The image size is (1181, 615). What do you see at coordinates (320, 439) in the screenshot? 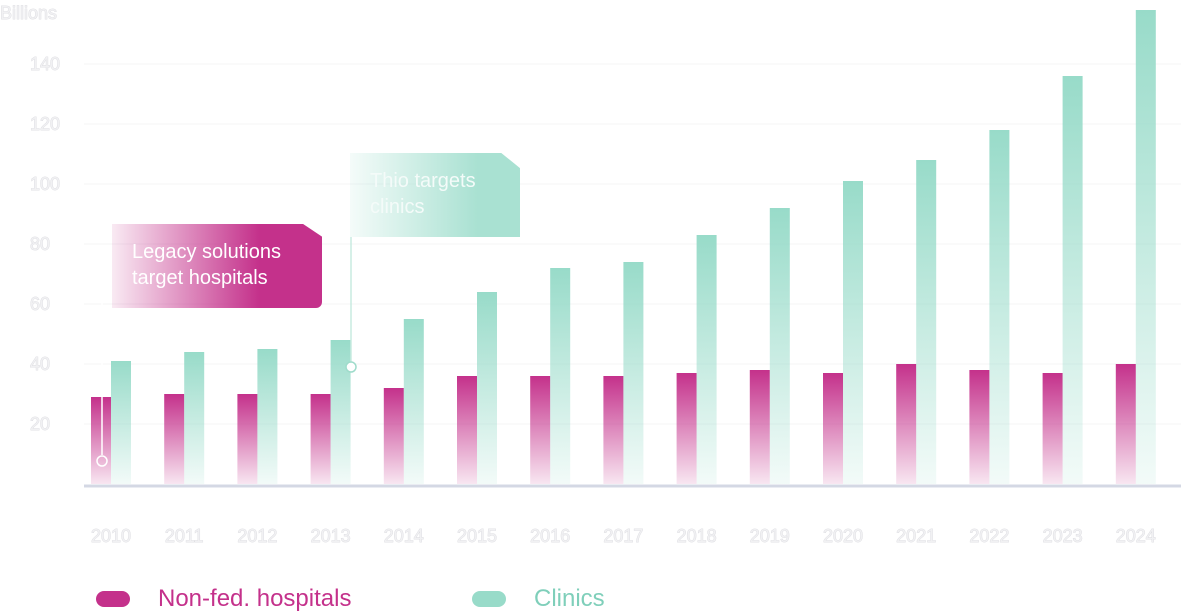
I see `bar-hospitals-2013` at bounding box center [320, 439].